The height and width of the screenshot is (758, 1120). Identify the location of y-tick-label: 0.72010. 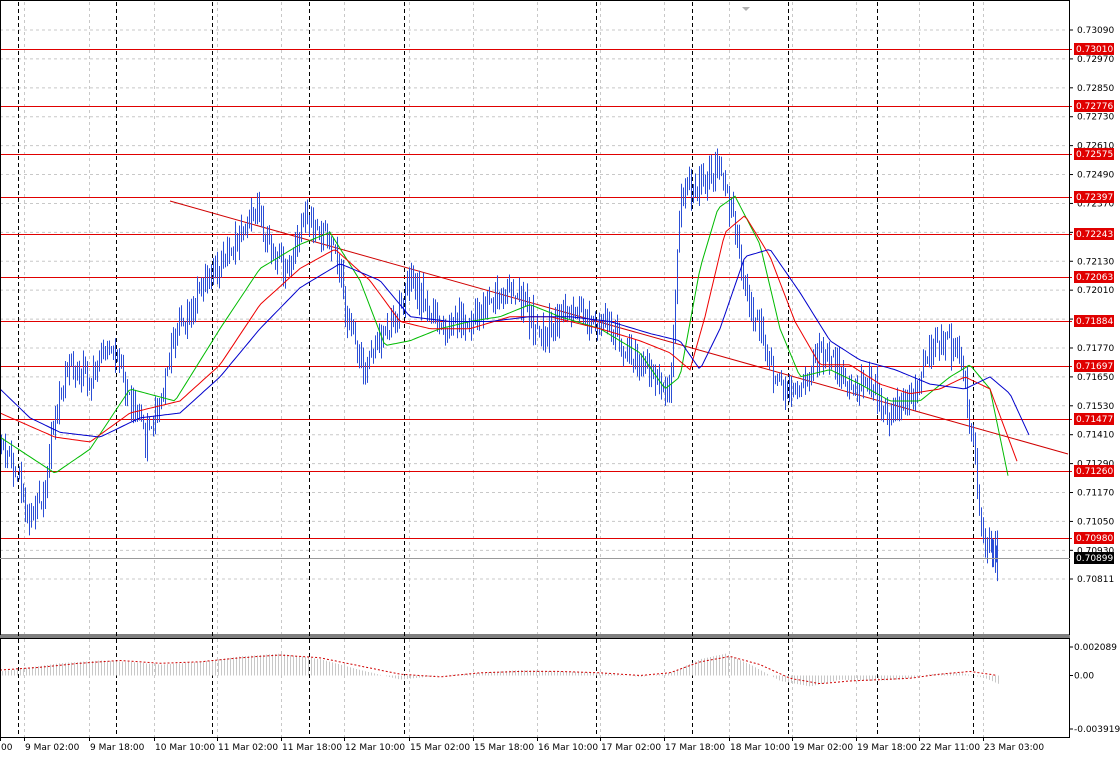
(1095, 291).